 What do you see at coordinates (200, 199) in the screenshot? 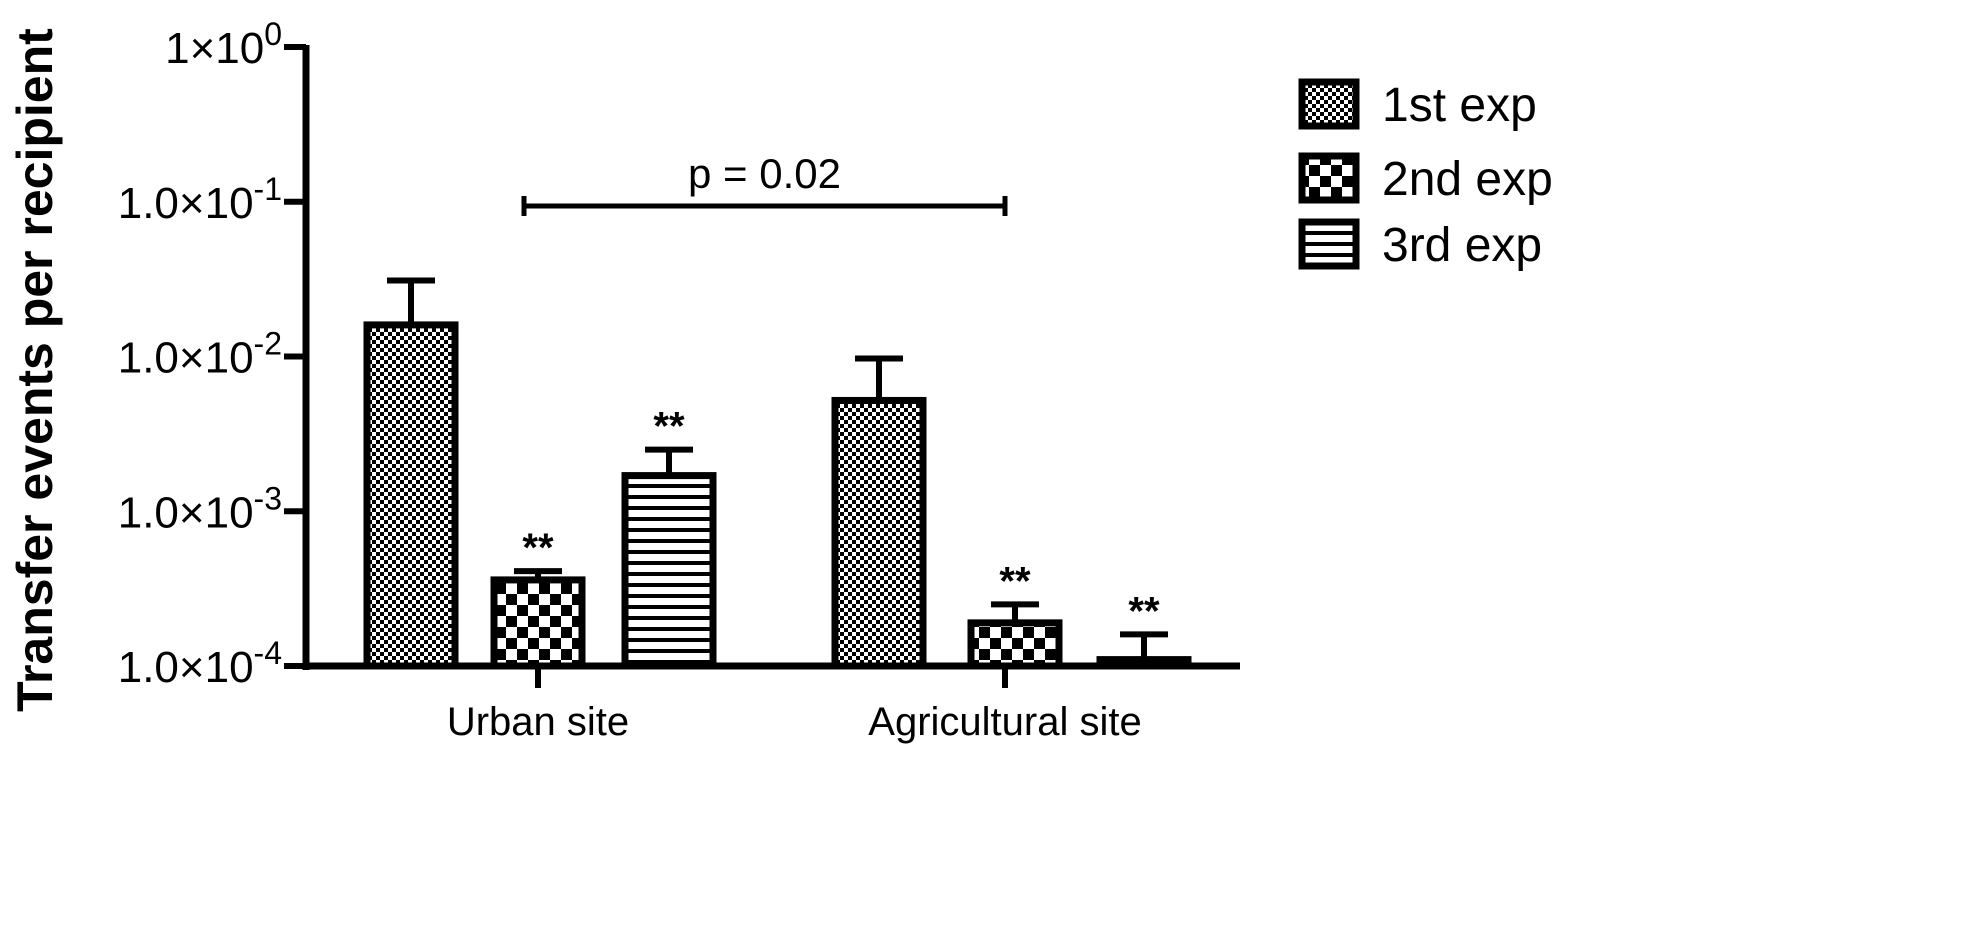
I see `y-tick-label: 1.0×10⁻¹` at bounding box center [200, 199].